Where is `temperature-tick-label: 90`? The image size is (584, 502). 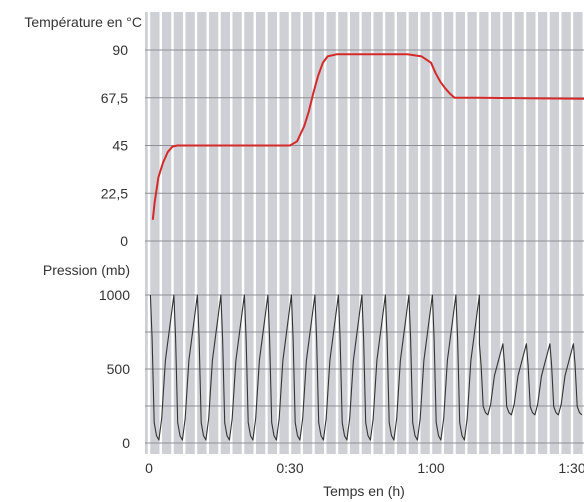
temperature-tick-label: 90 is located at coordinates (120, 50).